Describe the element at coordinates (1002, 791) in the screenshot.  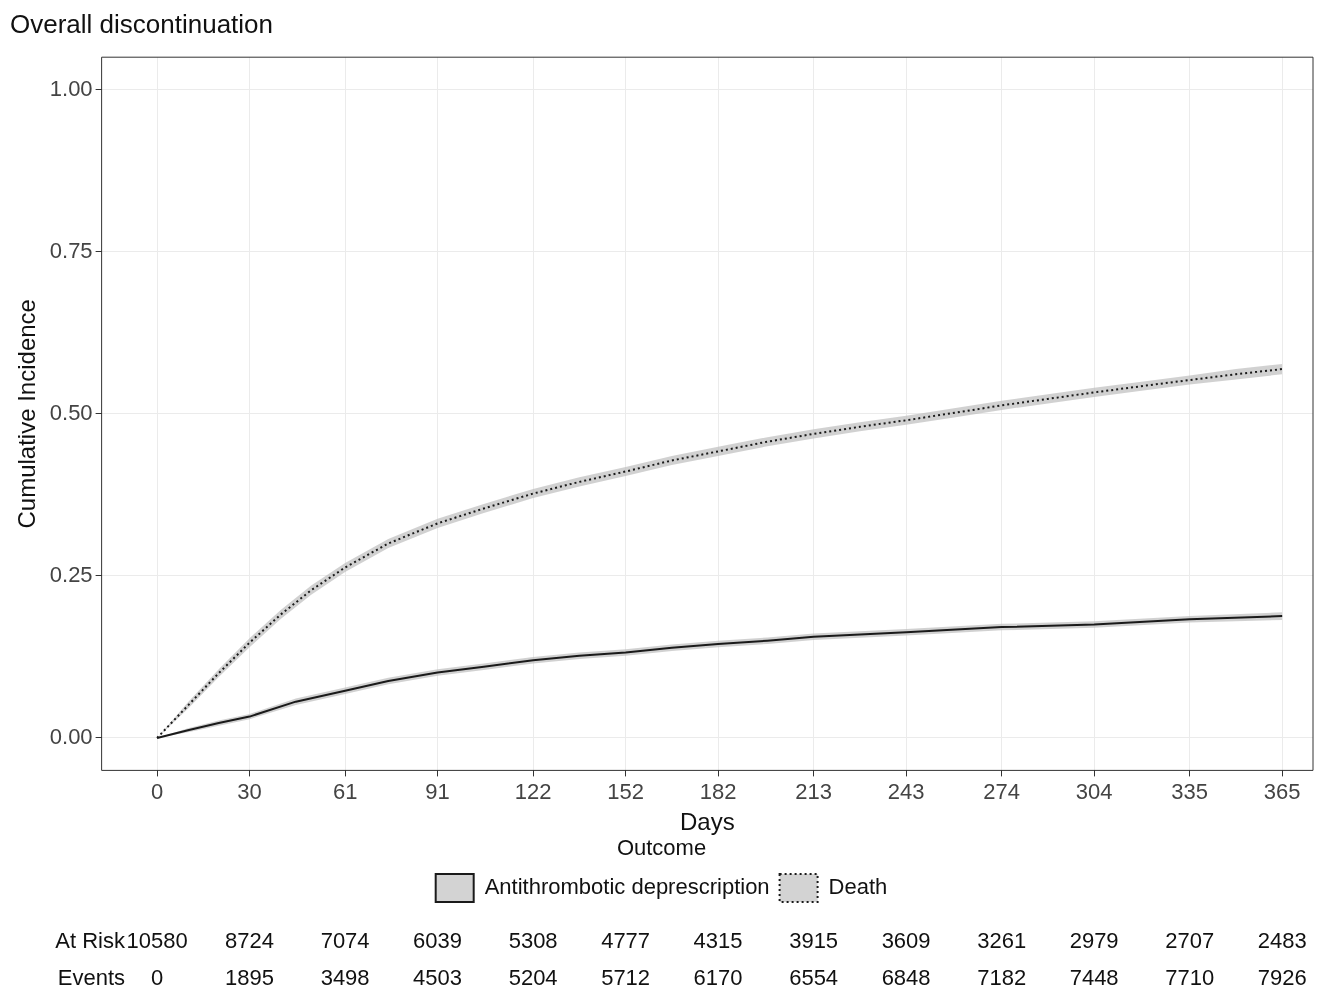
I see `x-tick-label: 274` at that location.